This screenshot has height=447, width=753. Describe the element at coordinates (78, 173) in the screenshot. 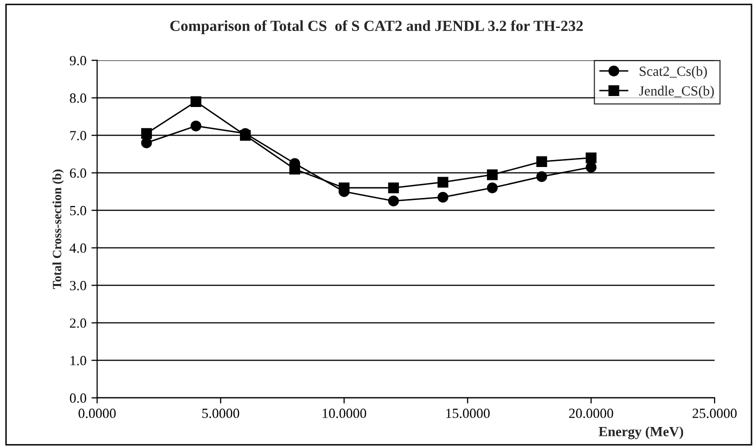

I see `y-tick-label: 6.0` at that location.